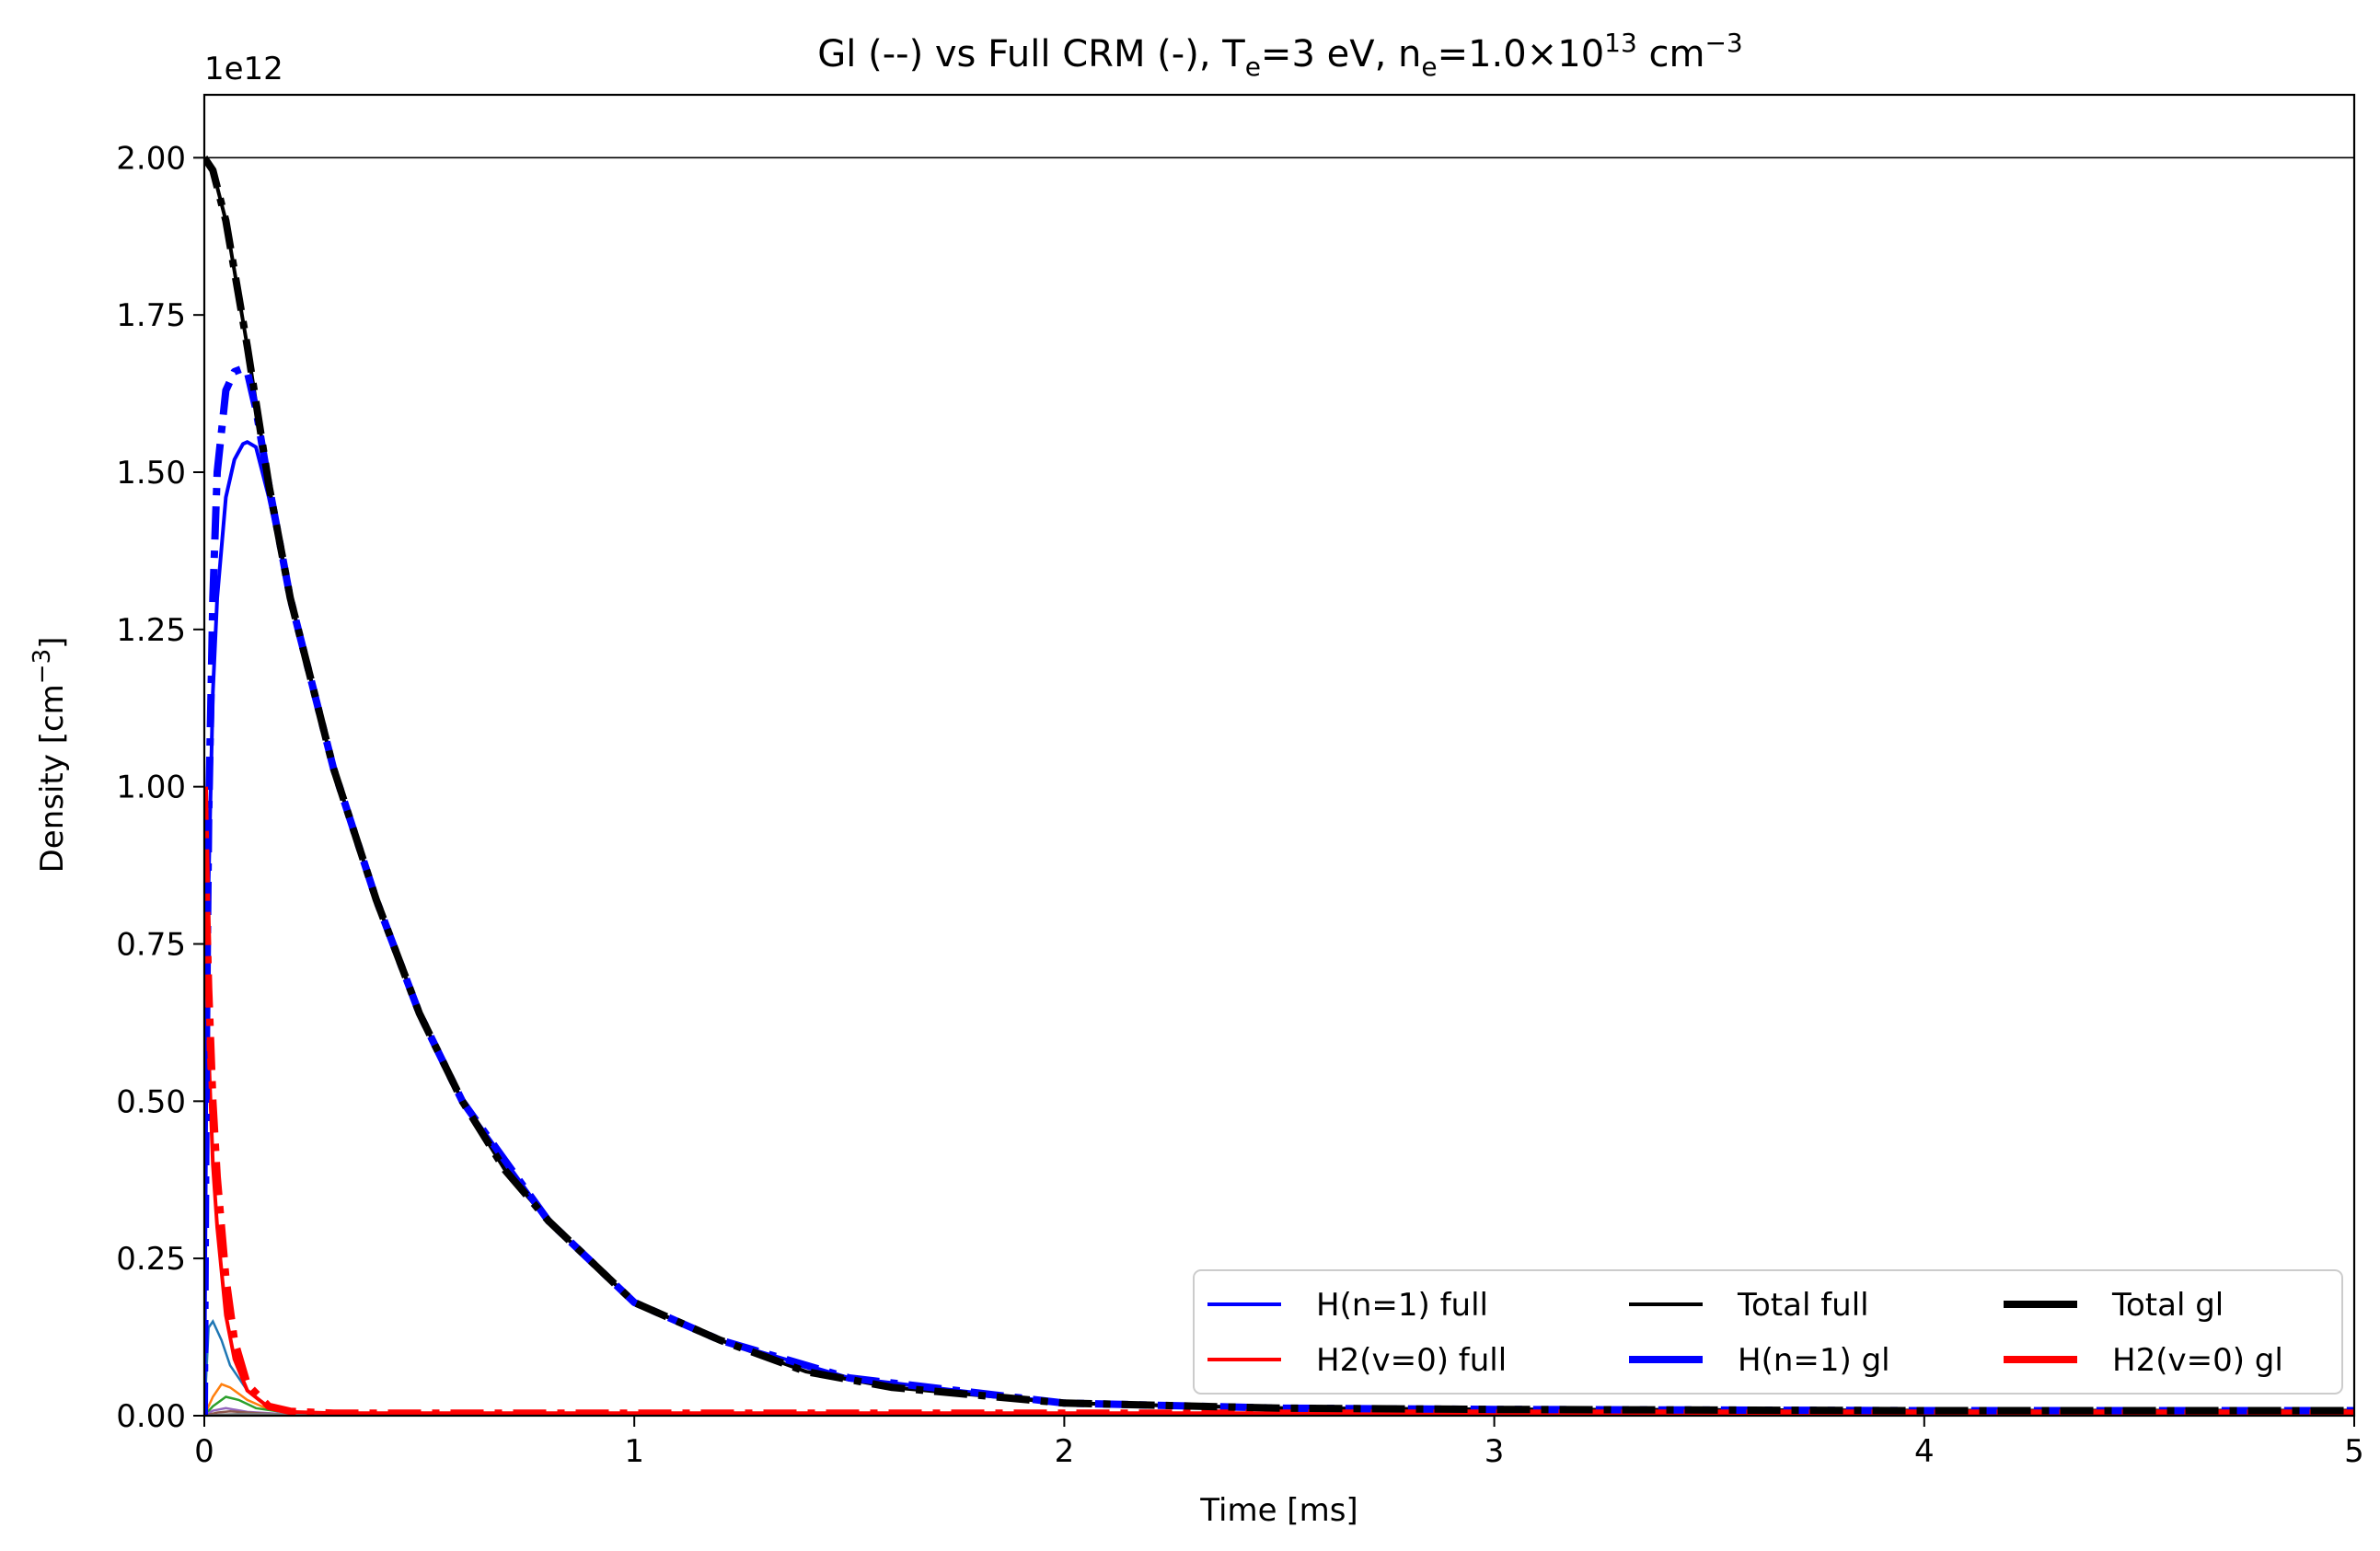 Image resolution: width=2380 pixels, height=1551 pixels. What do you see at coordinates (1065, 1451) in the screenshot?
I see `x-tick-label-2: 2` at bounding box center [1065, 1451].